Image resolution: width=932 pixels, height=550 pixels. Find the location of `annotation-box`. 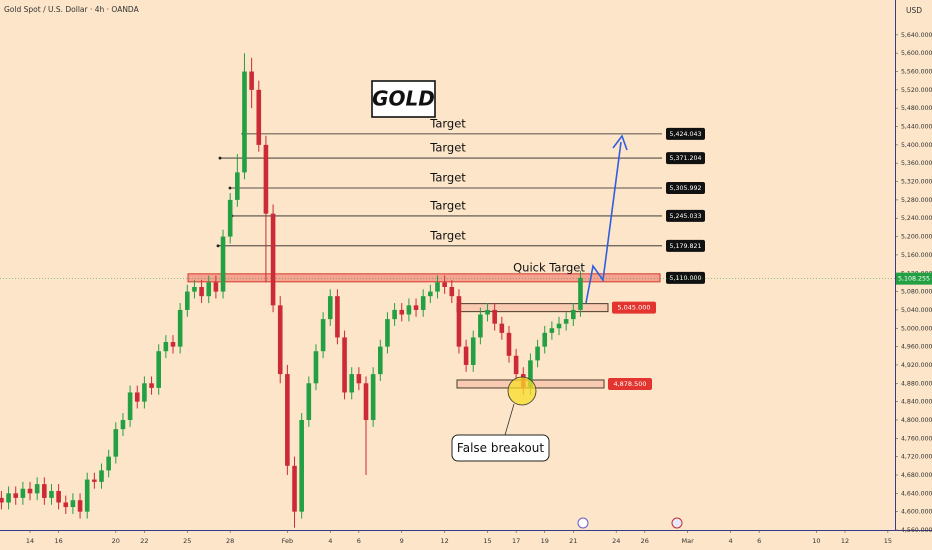

annotation-box is located at coordinates (403, 99).